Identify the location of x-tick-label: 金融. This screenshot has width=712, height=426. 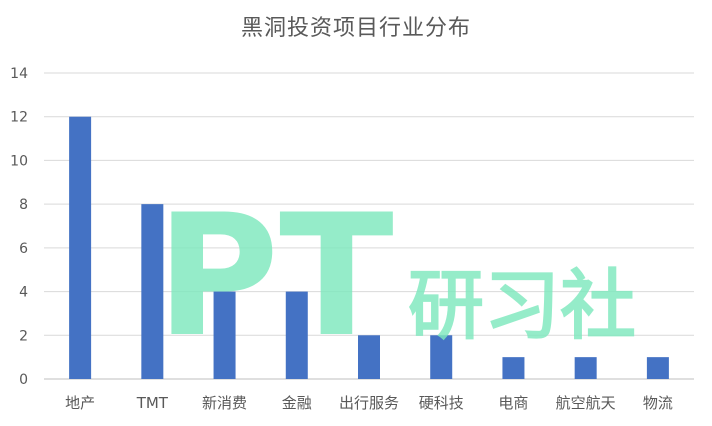
(297, 403).